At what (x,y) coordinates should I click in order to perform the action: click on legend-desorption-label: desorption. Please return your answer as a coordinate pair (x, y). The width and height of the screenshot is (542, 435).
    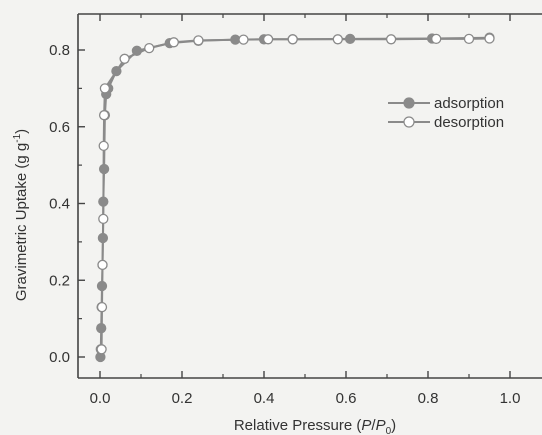
    Looking at the image, I should click on (469, 122).